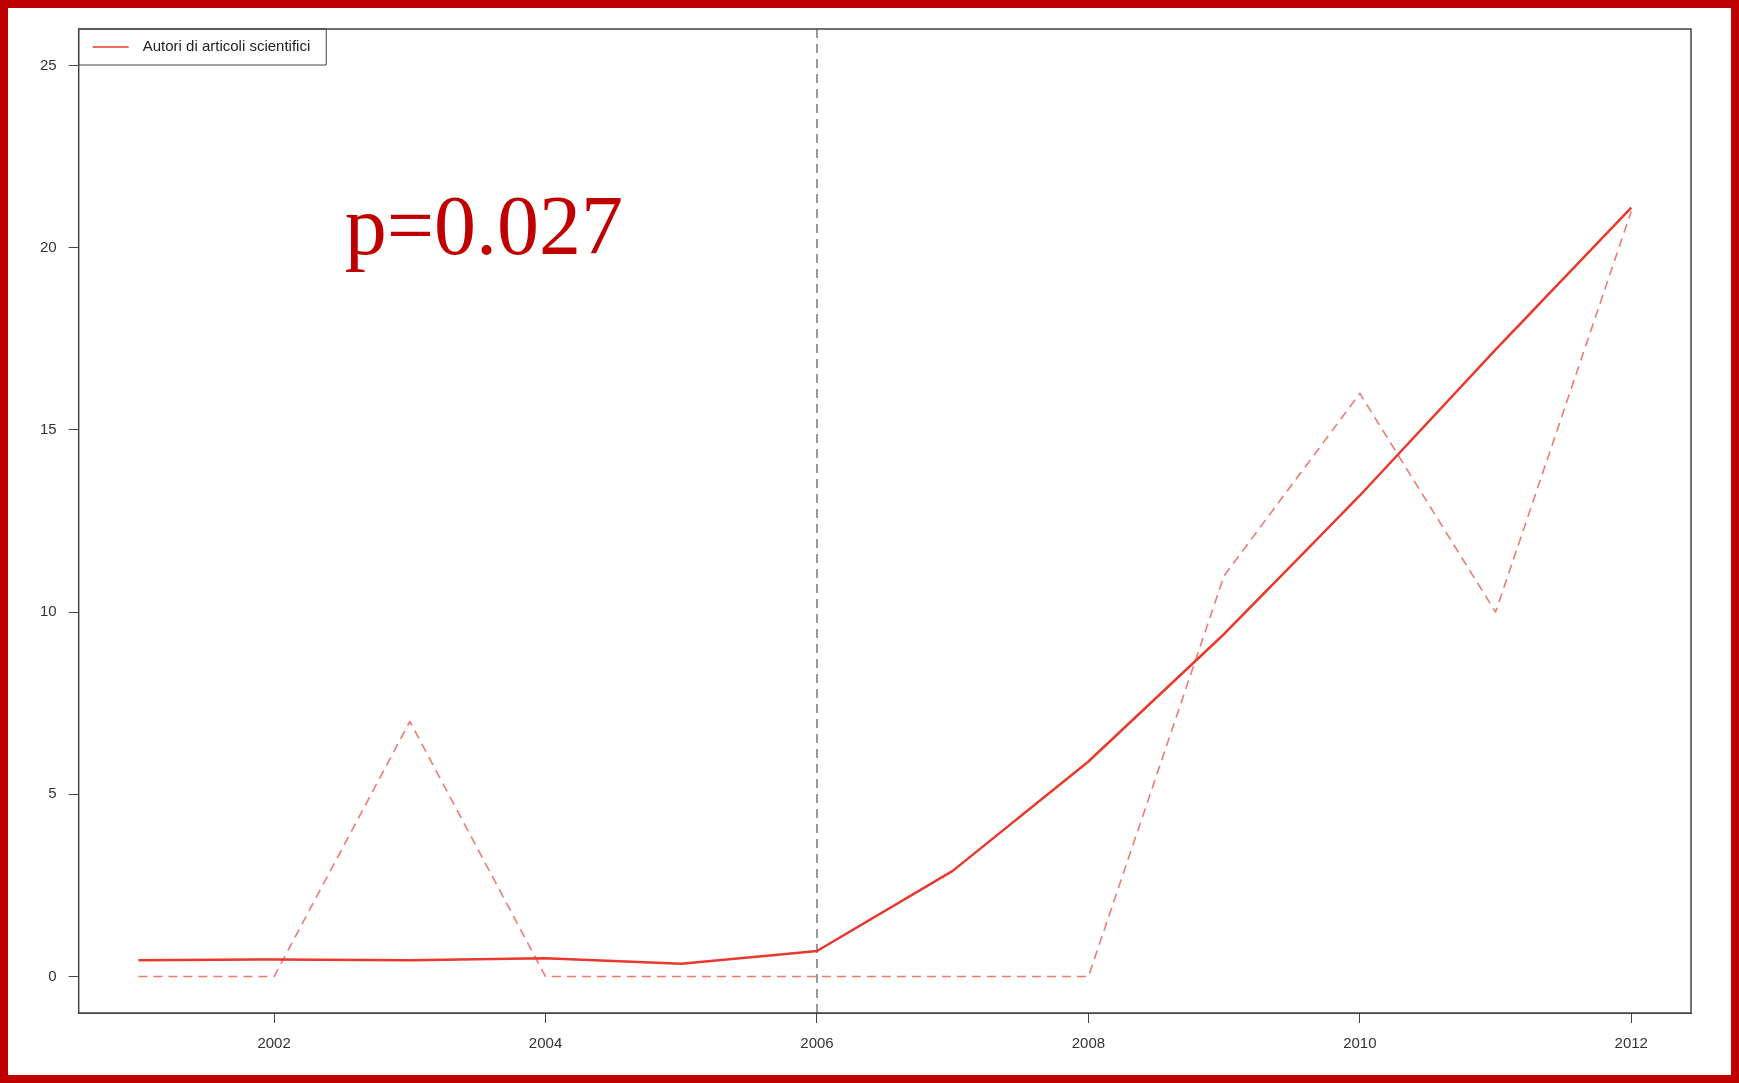 The height and width of the screenshot is (1083, 1739). What do you see at coordinates (1360, 1043) in the screenshot?
I see `x-tick-label: 2010` at bounding box center [1360, 1043].